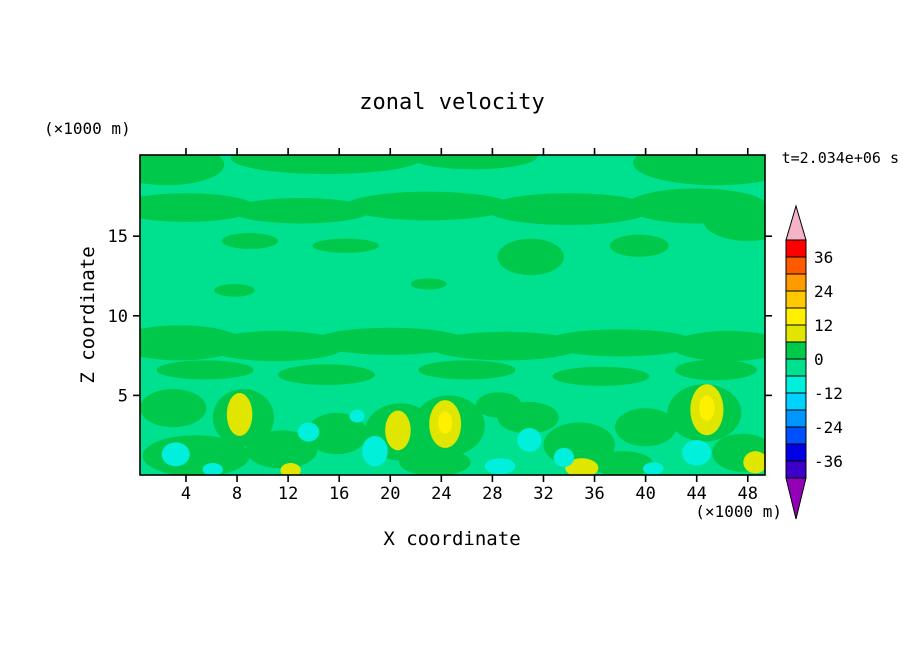 Image resolution: width=904 pixels, height=654 pixels. What do you see at coordinates (118, 237) in the screenshot?
I see `z-tick-label: 15` at bounding box center [118, 237].